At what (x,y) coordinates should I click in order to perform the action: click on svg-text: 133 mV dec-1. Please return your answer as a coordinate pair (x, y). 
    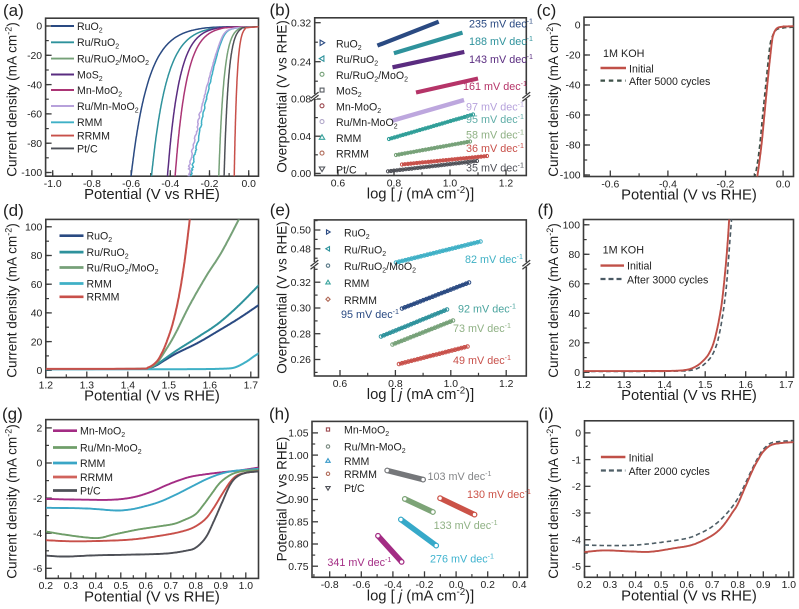
    Looking at the image, I should click on (466, 525).